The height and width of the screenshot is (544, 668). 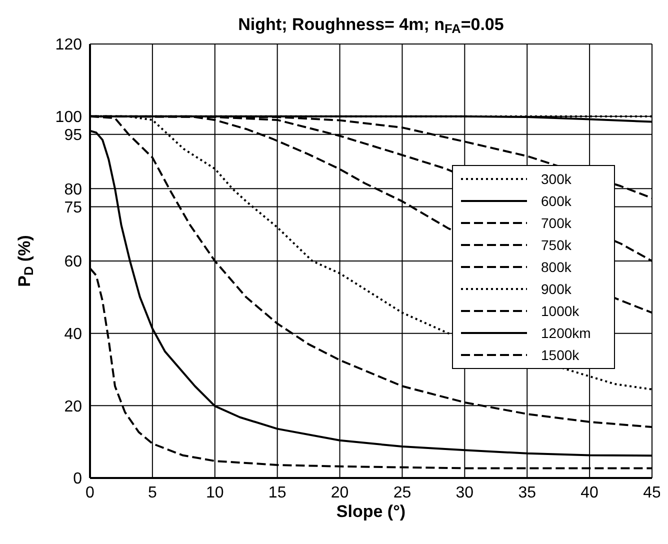 I want to click on x-tick-label: 10, so click(x=215, y=493).